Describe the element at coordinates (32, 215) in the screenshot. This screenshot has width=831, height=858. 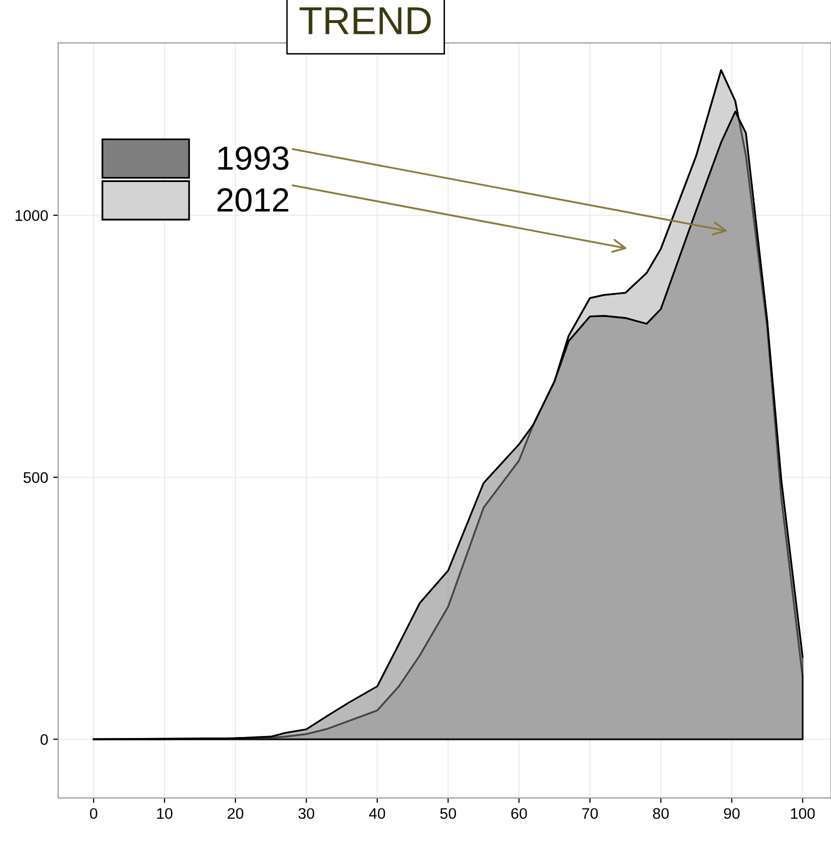
I see `y-tick-label: 1000` at that location.